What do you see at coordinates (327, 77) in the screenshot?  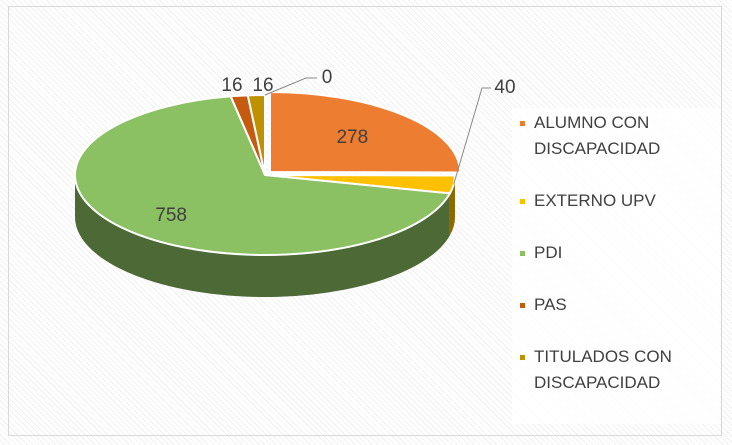 I see `data-label: 0` at bounding box center [327, 77].